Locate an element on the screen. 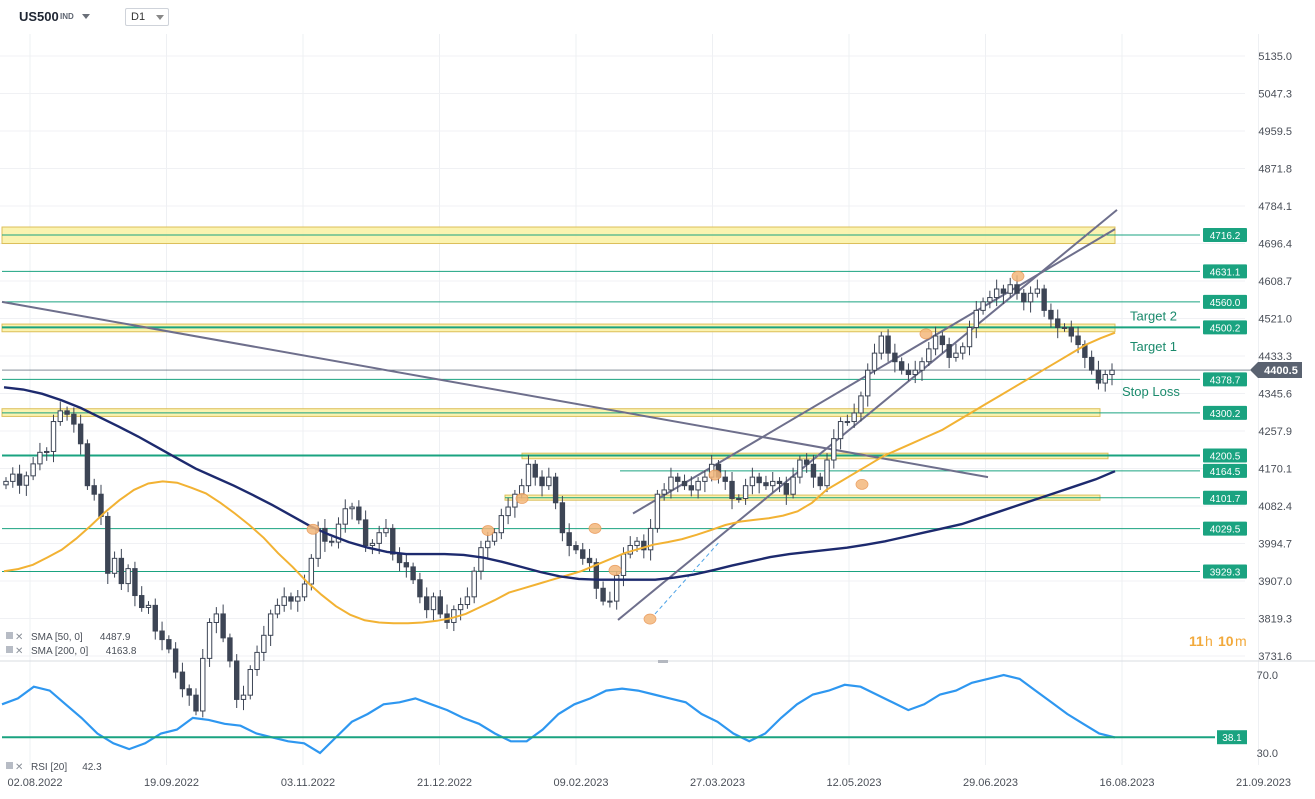  panel-resize-handle is located at coordinates (663, 661).